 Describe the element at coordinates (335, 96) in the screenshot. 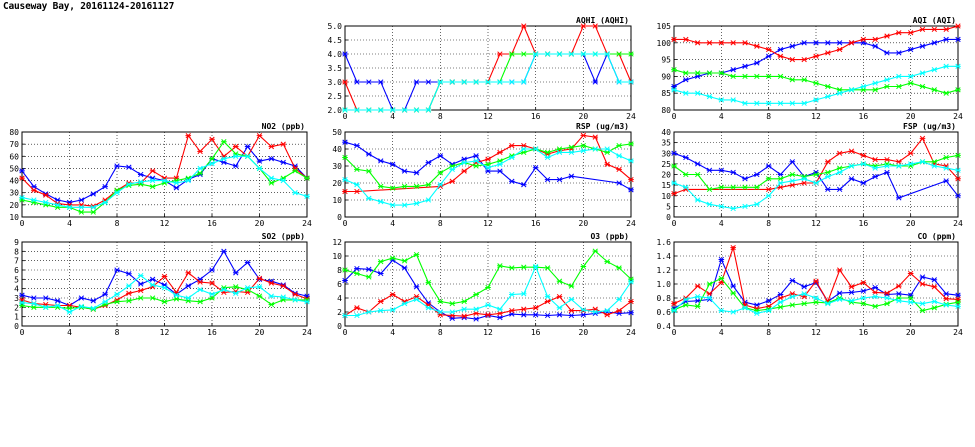

I see `y-tick-label: 2.5` at that location.